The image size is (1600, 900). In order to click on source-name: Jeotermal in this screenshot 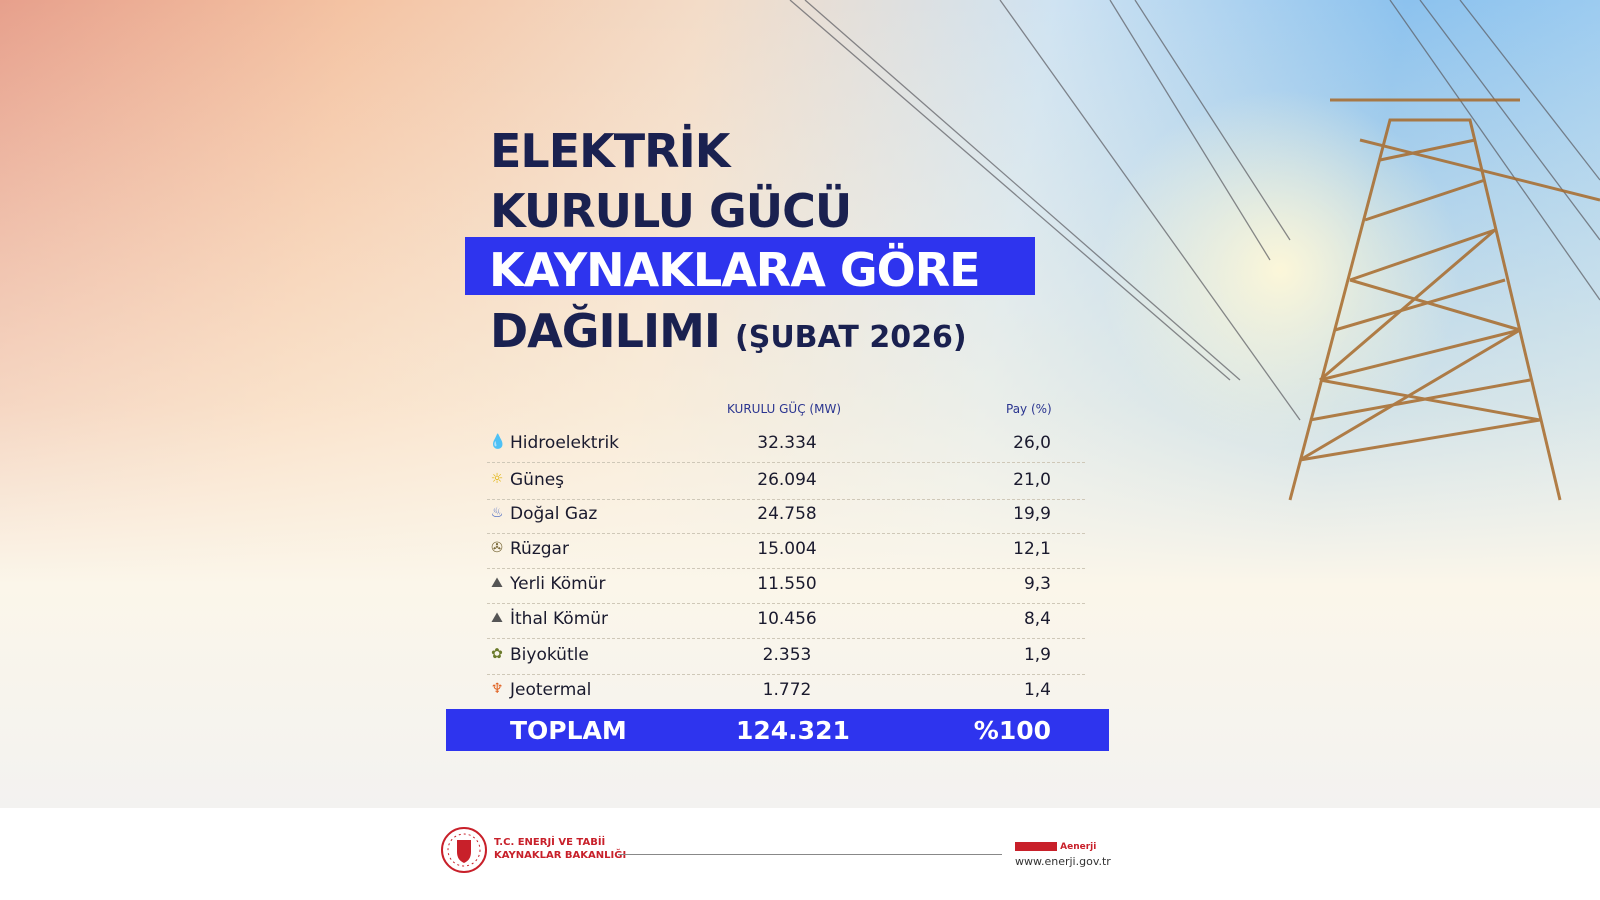, I will do `click(551, 690)`.